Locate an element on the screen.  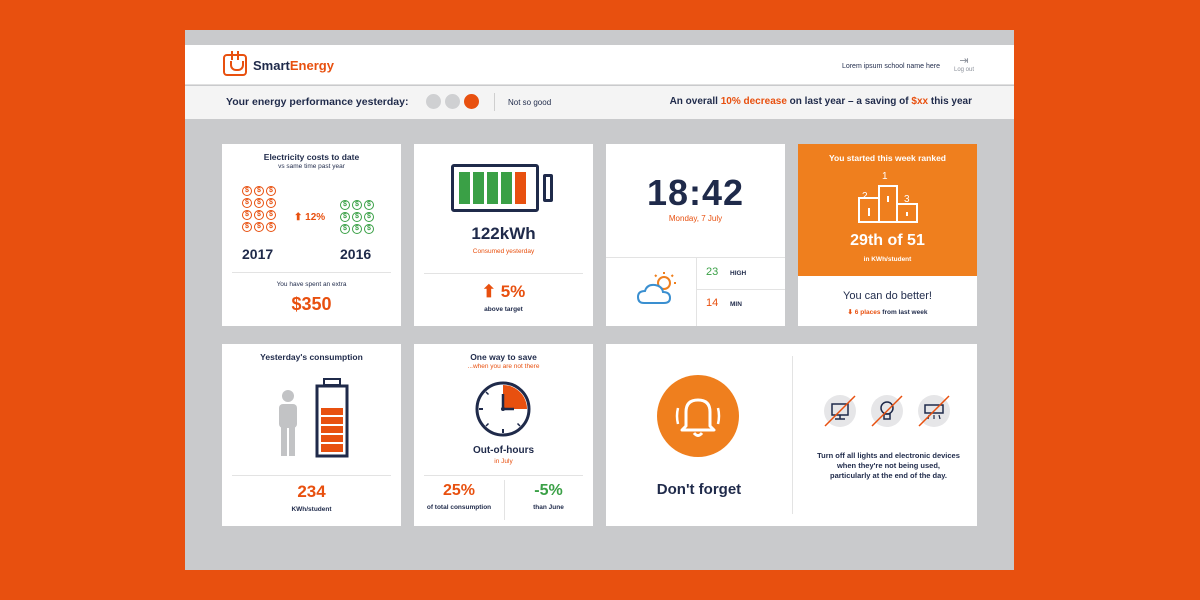
temp-low-label: MIN is located at coordinates (736, 304).